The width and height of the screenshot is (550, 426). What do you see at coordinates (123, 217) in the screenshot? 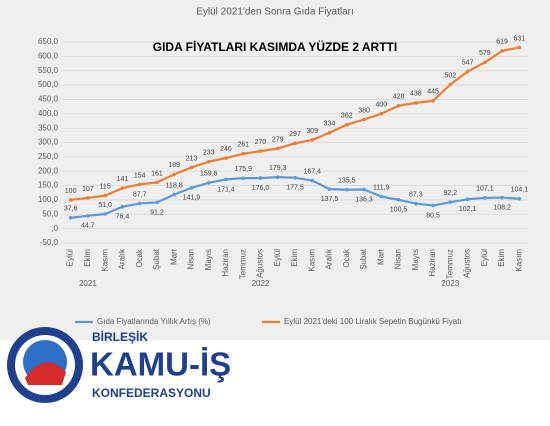
I see `data-label: 76,4` at bounding box center [123, 217].